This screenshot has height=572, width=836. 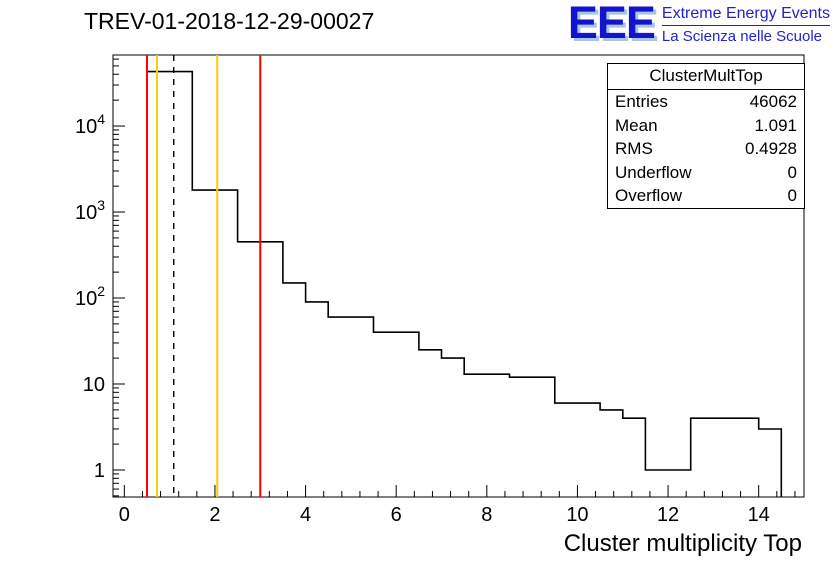 What do you see at coordinates (745, 15) in the screenshot?
I see `eee-logo-line1: Extreme Energy Events` at bounding box center [745, 15].